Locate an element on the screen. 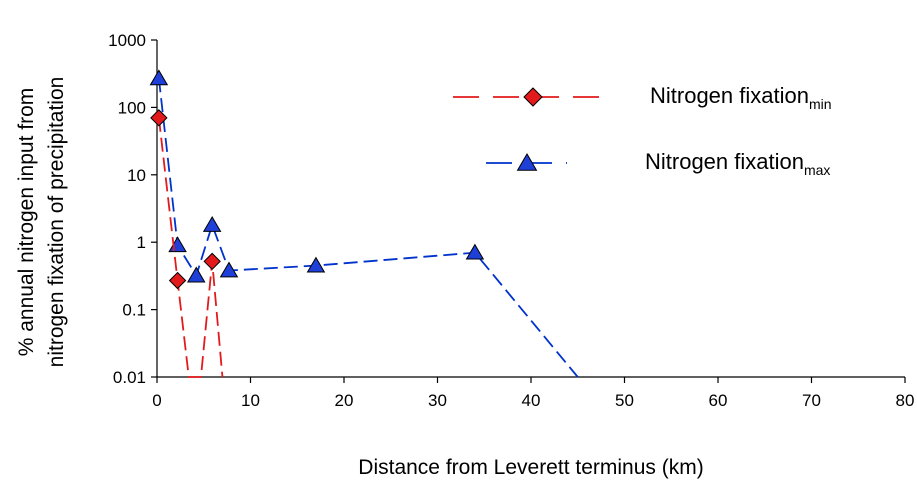 The image size is (917, 482). y-tick-label: 0.1 is located at coordinates (134, 310).